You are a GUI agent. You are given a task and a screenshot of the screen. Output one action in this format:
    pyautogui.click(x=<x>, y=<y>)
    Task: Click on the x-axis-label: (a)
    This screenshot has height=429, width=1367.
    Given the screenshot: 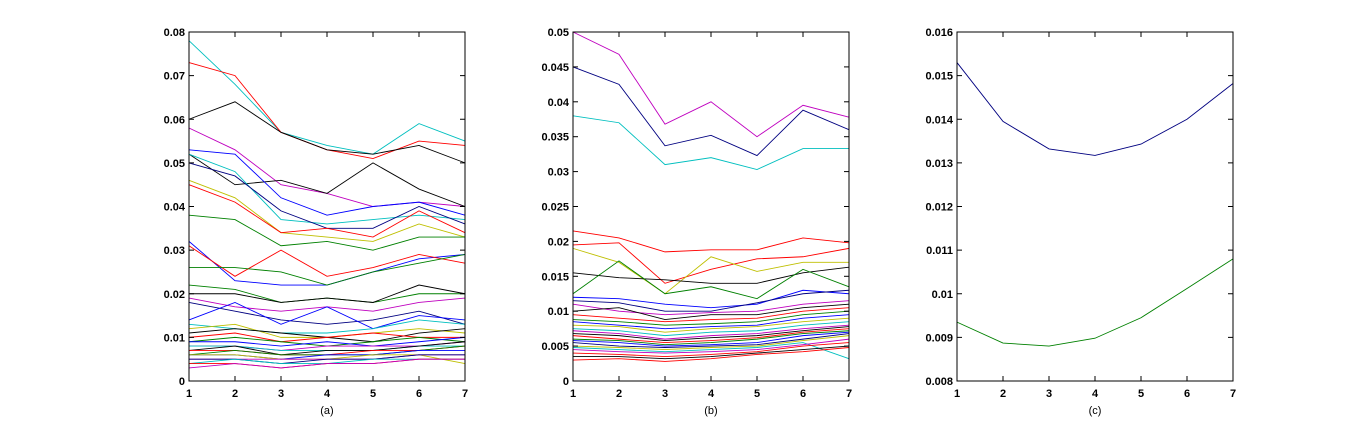 What is the action you would take?
    pyautogui.click(x=326, y=411)
    